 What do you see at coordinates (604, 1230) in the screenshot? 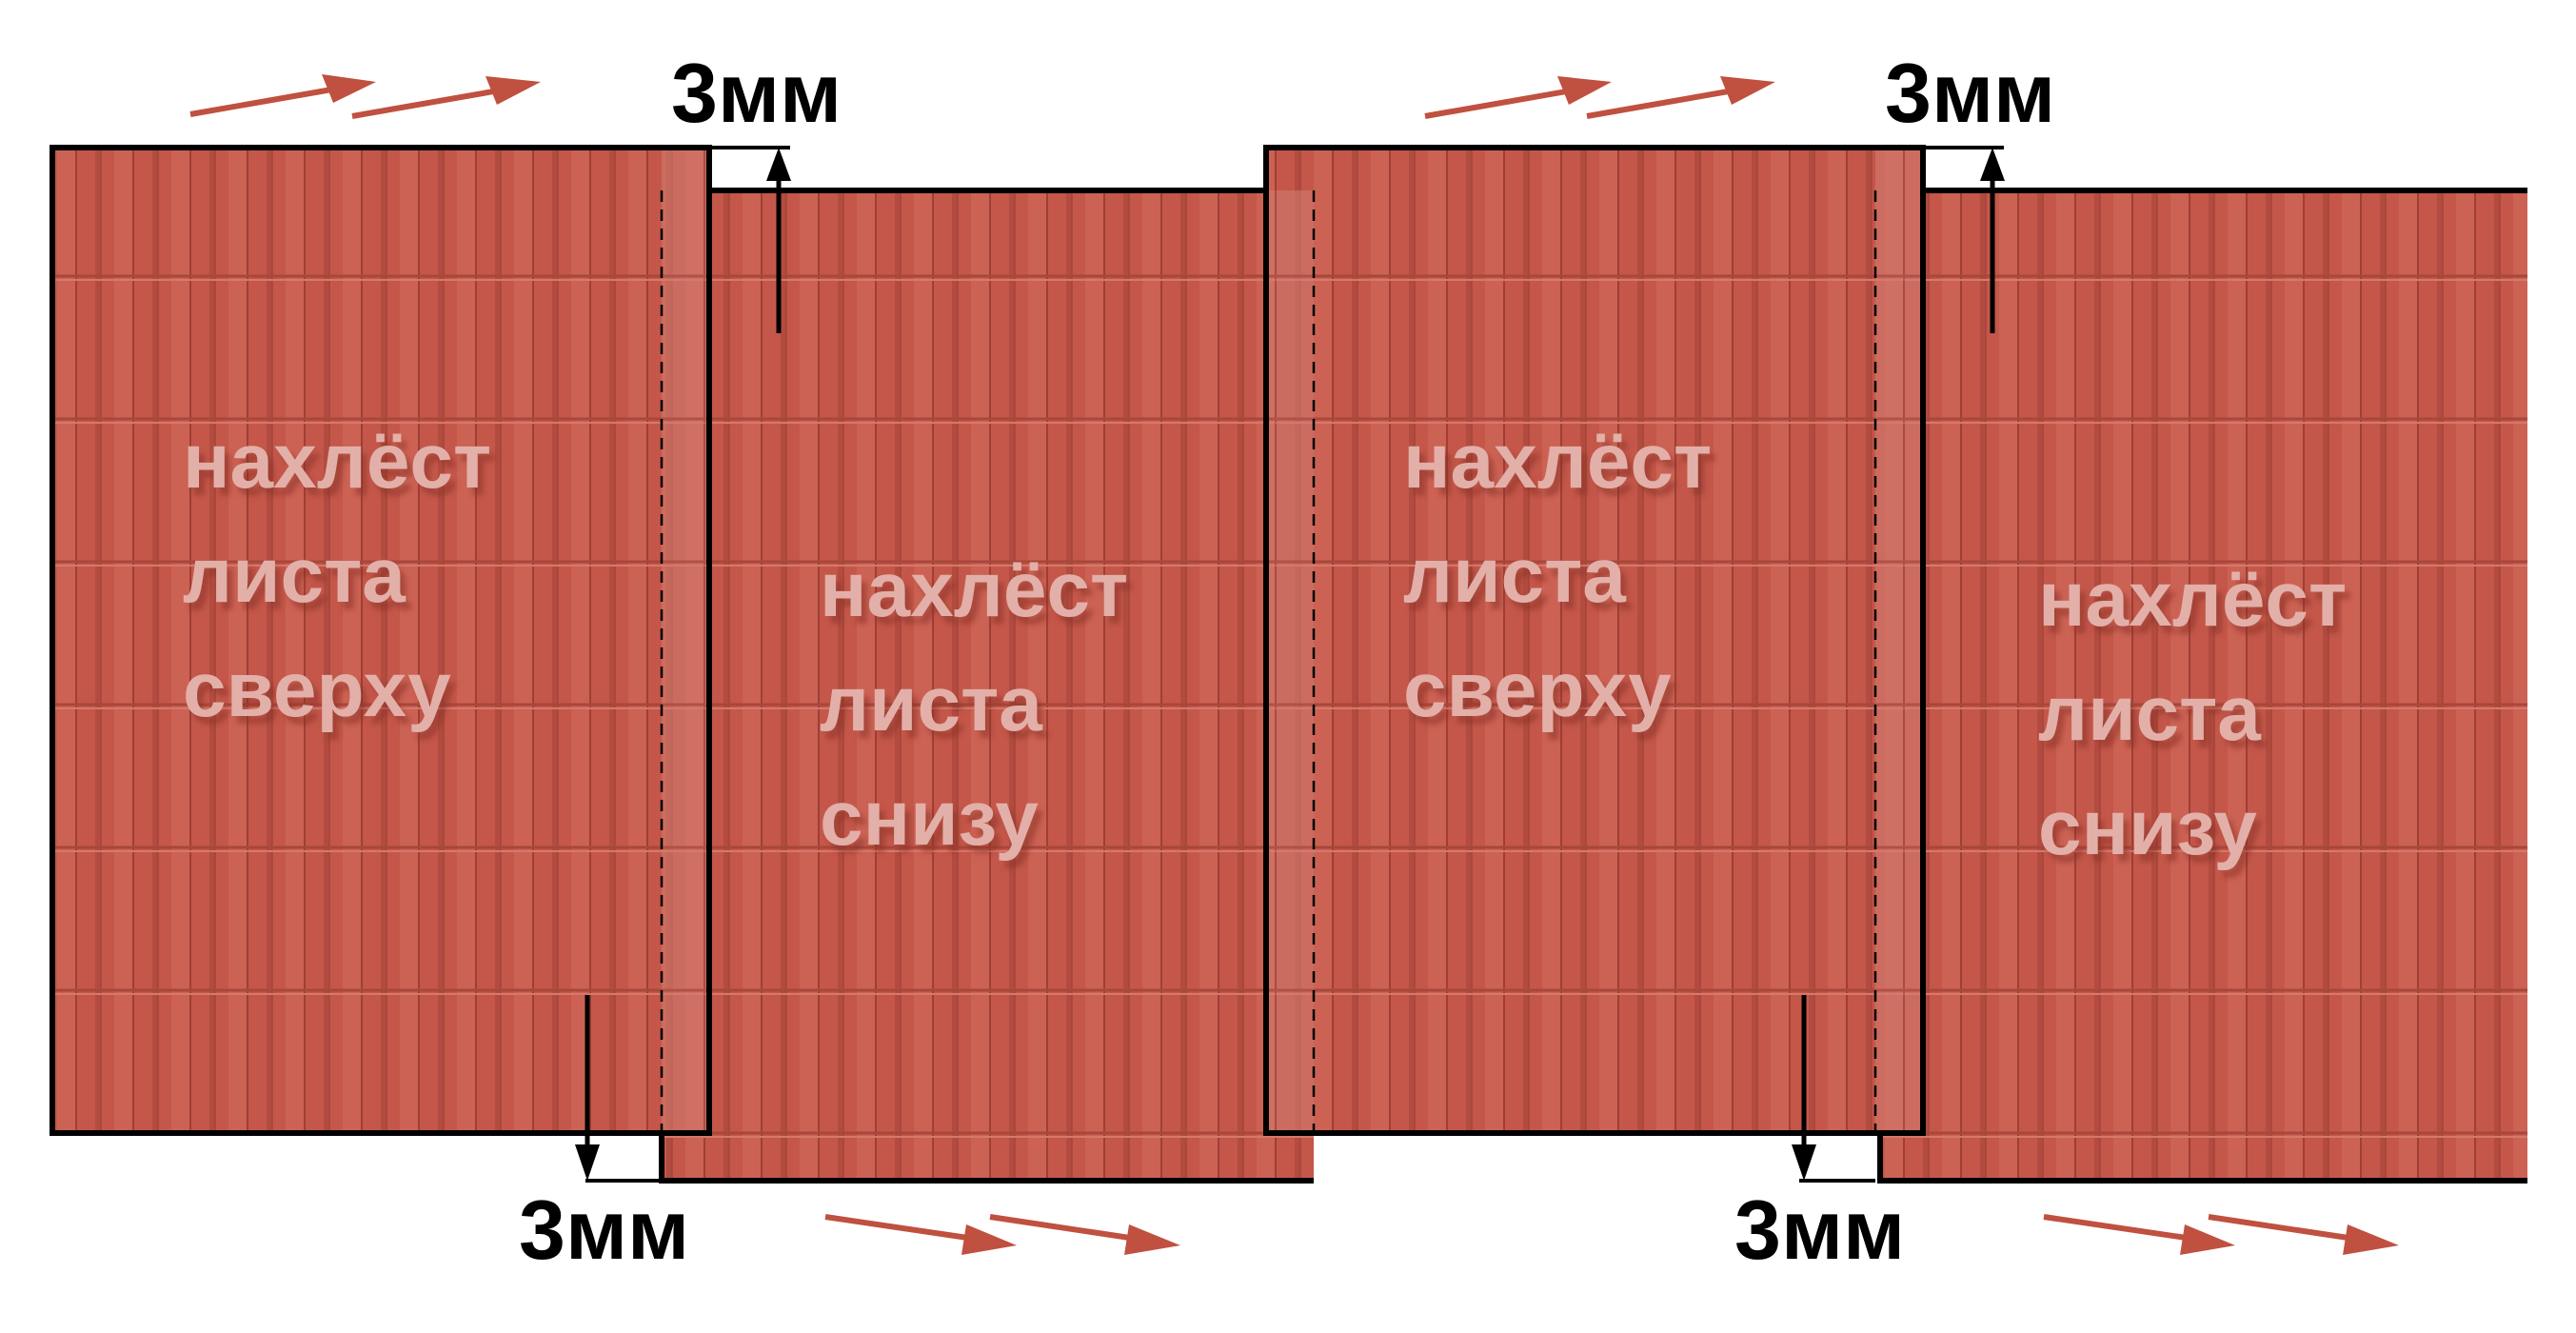
I see `gap-label-bottom-1: 3мм` at bounding box center [604, 1230].